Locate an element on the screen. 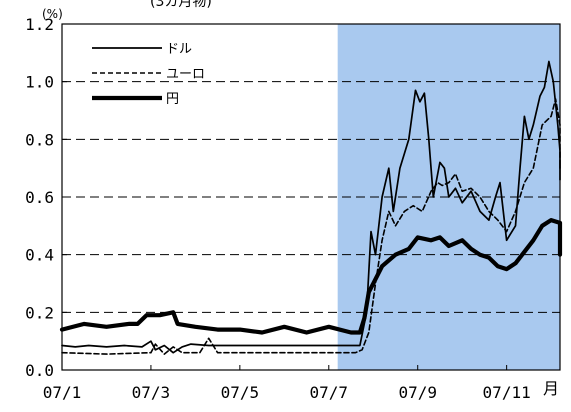 The height and width of the screenshot is (412, 571). y-axis-tick-labels: 0.0 0.2 0.4 0.6 0.8 1.0 1.2 is located at coordinates (46, 197).